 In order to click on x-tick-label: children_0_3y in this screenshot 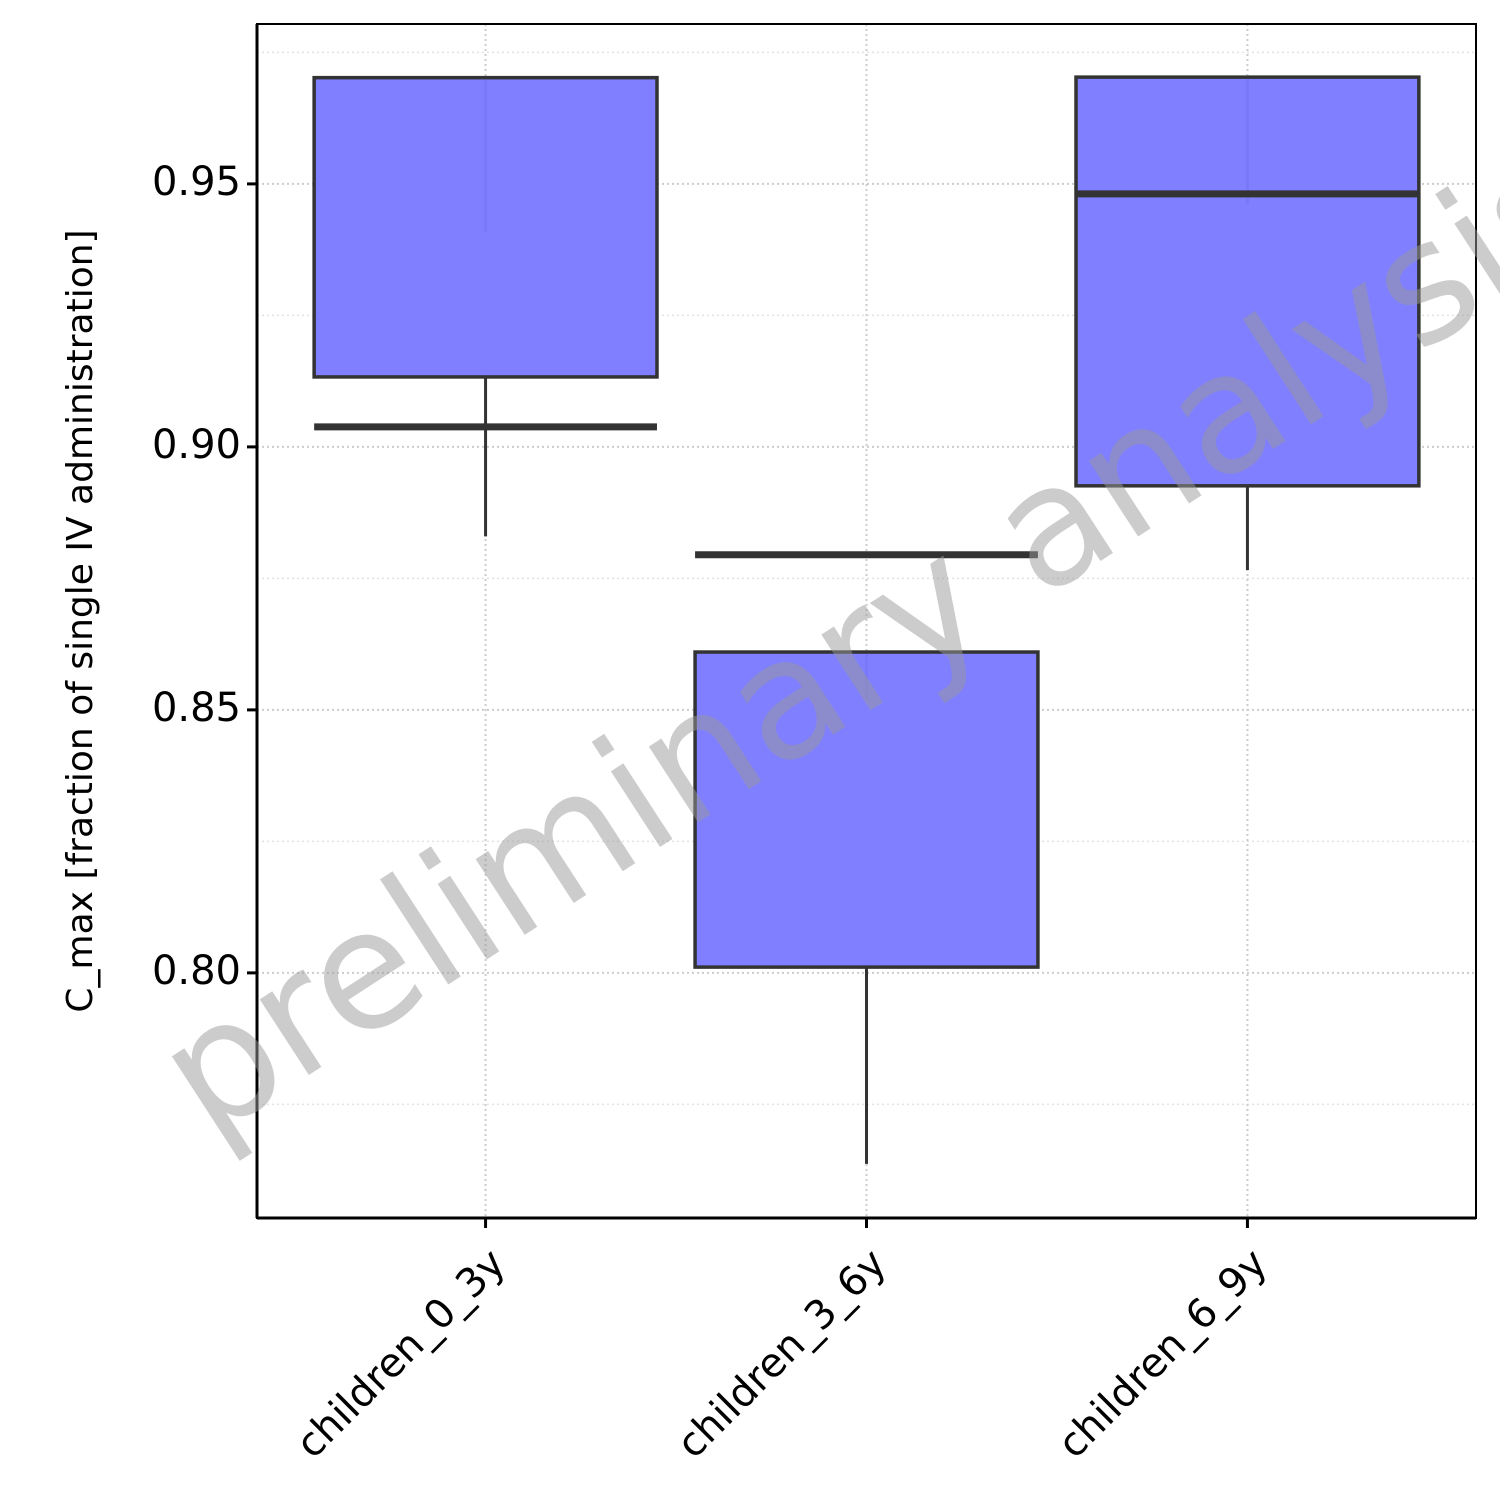, I will do `click(400, 1353)`.